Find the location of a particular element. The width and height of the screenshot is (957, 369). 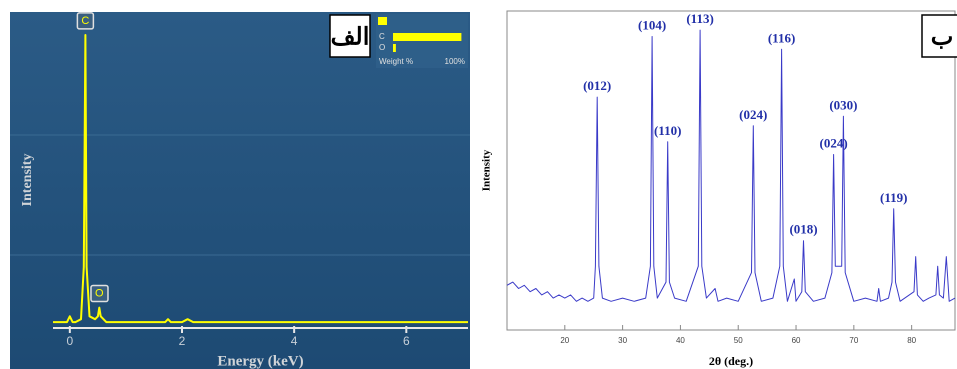

peak-label: (030) is located at coordinates (843, 104).